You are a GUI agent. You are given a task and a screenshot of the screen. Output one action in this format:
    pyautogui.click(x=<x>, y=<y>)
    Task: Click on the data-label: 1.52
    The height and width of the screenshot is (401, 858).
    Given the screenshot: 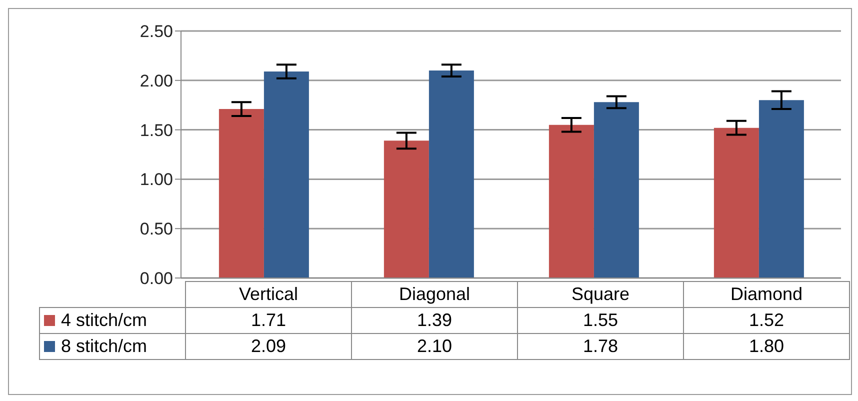 What is the action you would take?
    pyautogui.click(x=767, y=321)
    